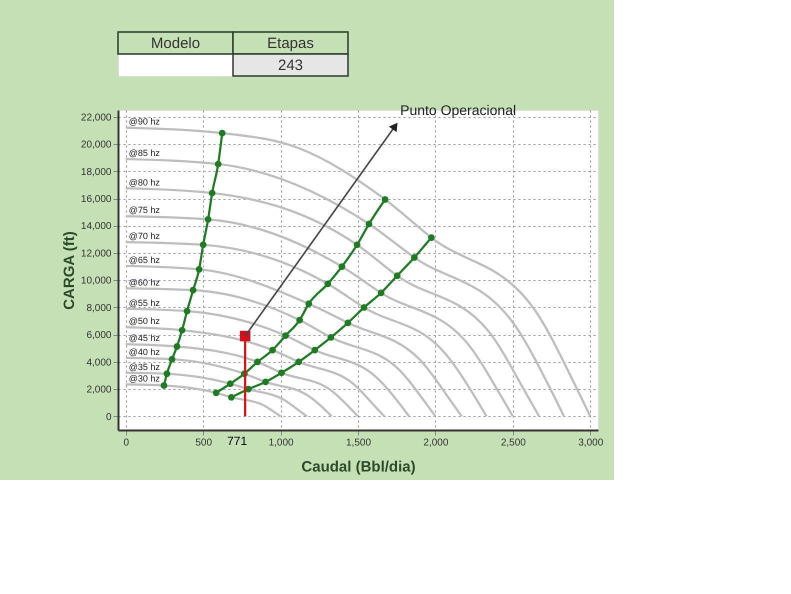  I want to click on y-tick-label: 22,000, so click(96, 118).